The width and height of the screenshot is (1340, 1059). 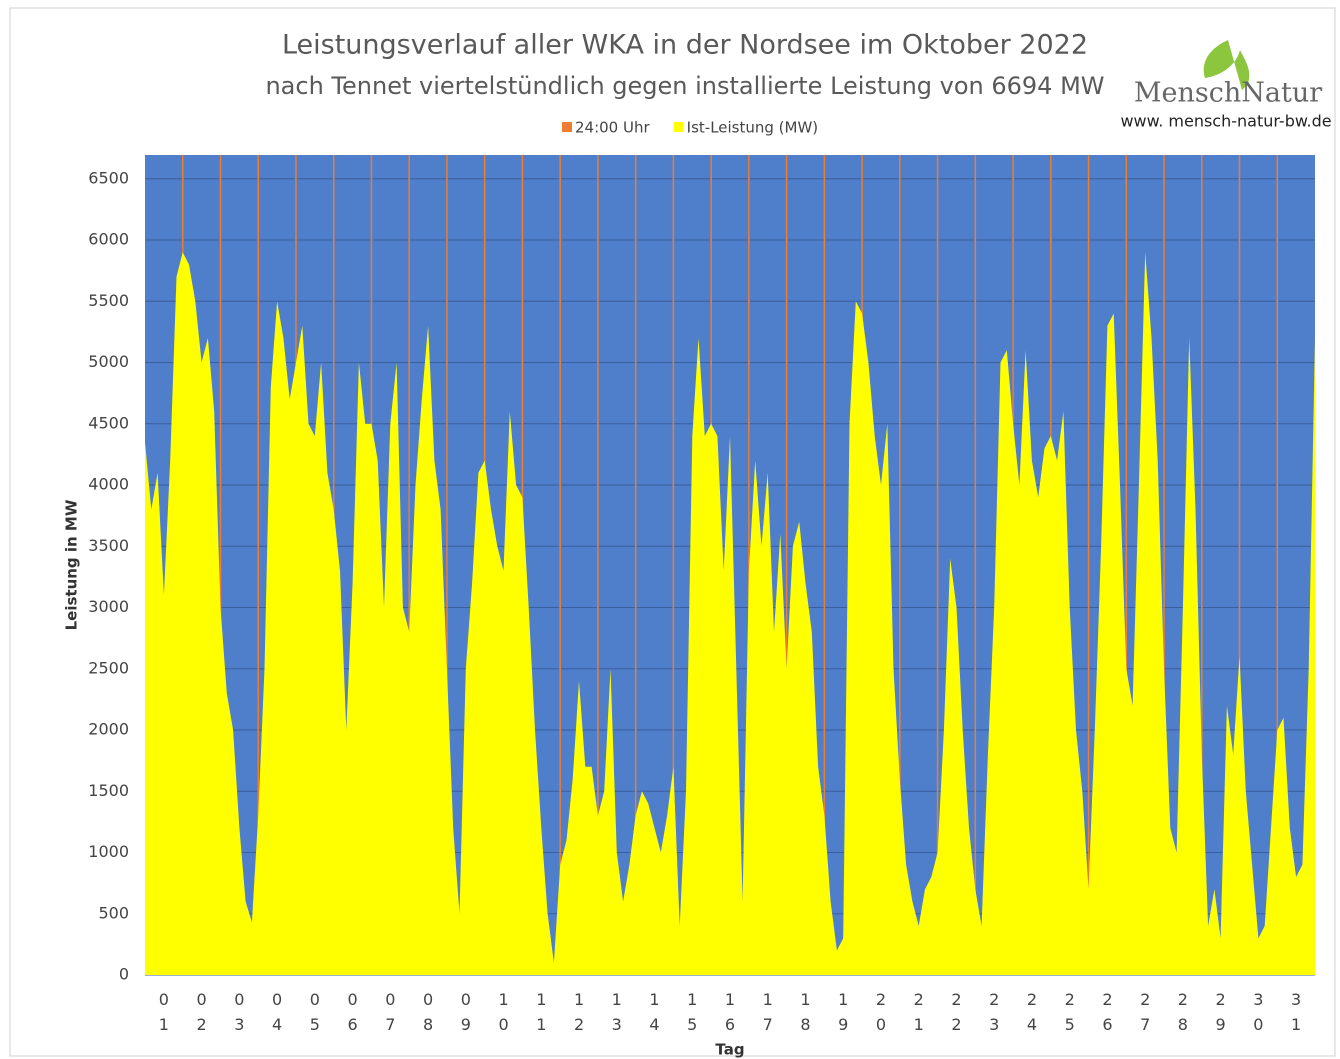 I want to click on x-tick-label: 06, so click(x=352, y=1015).